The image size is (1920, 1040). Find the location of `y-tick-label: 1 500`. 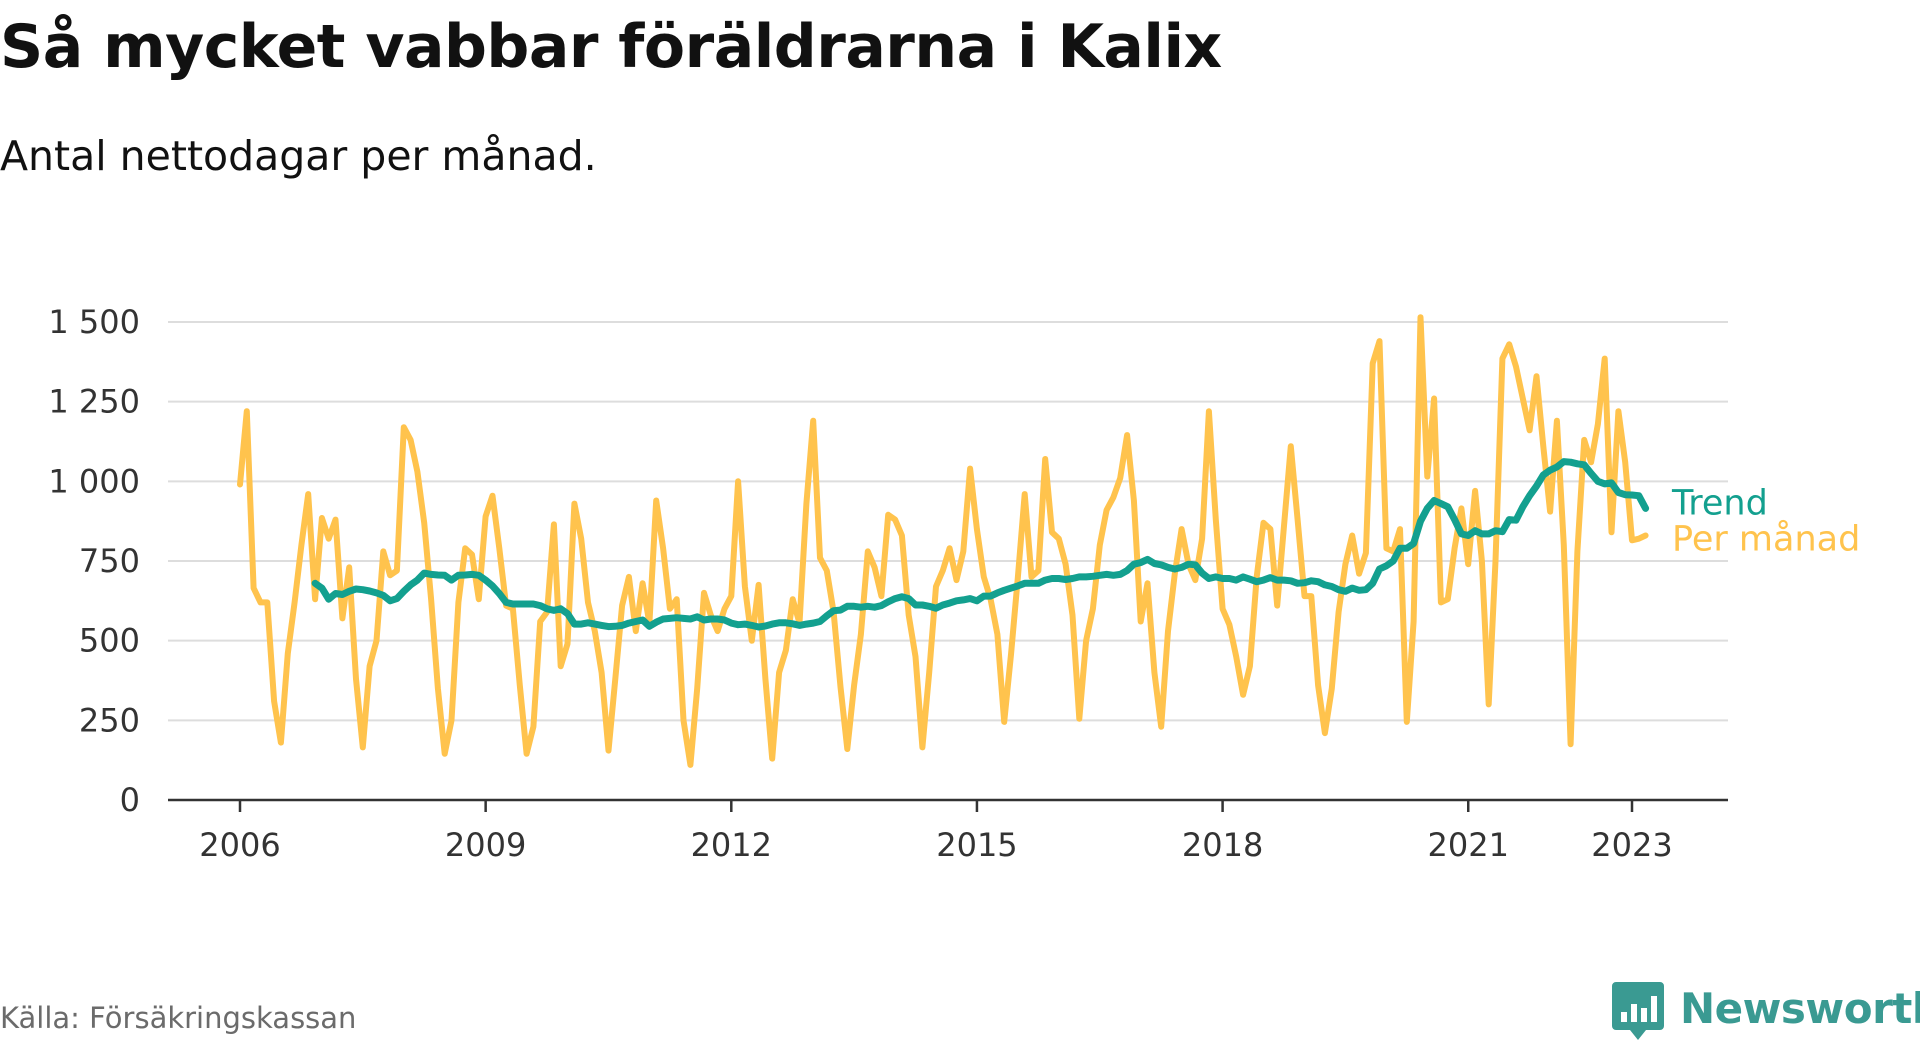

y-tick-label: 1 500 is located at coordinates (94, 322).